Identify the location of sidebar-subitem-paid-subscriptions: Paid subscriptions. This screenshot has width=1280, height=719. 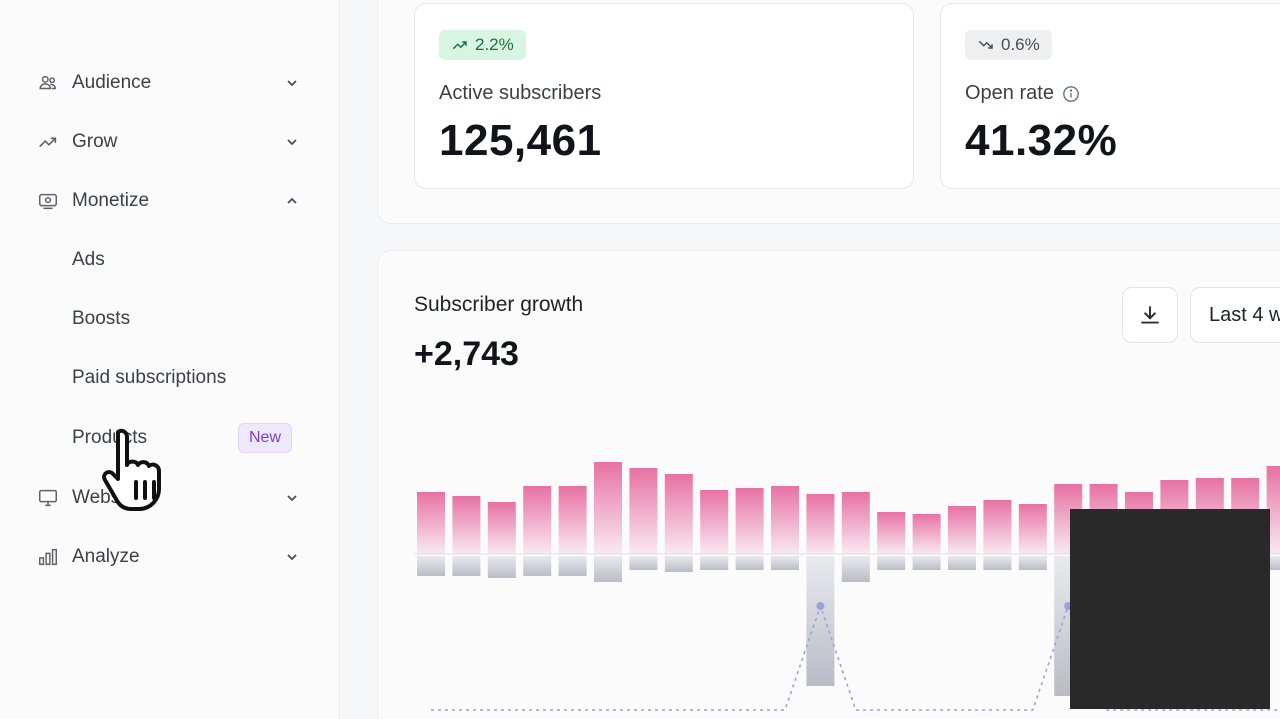
(182, 378).